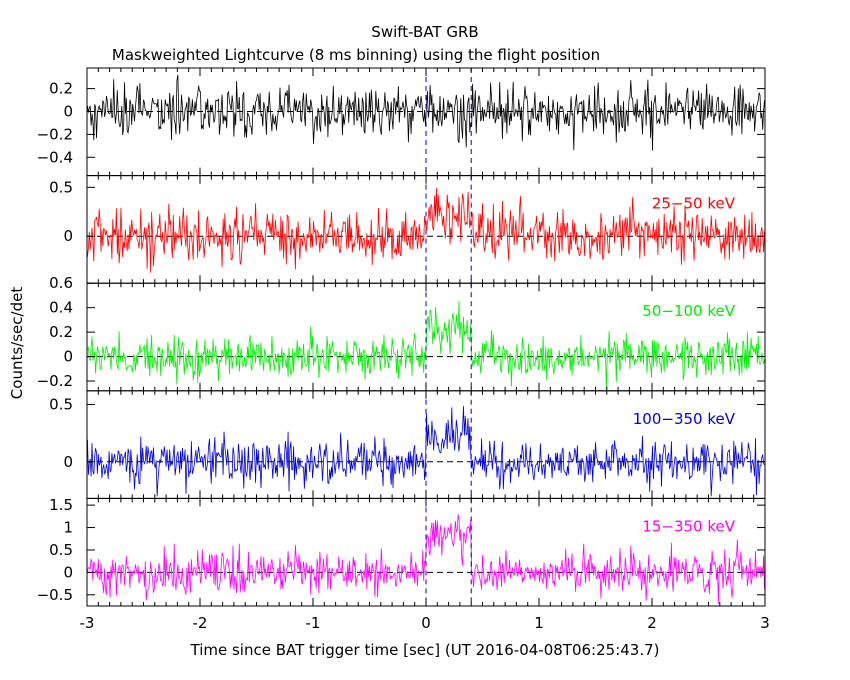  Describe the element at coordinates (55, 595) in the screenshot. I see `y-tick-label: −0.5` at that location.